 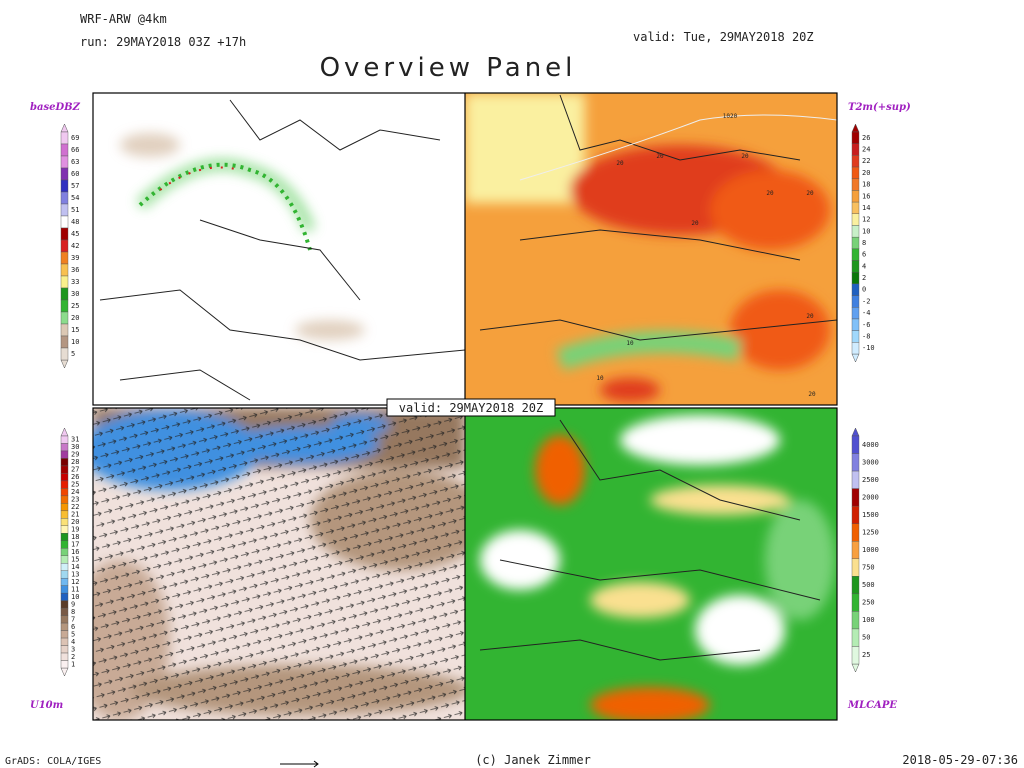 What do you see at coordinates (75, 258) in the screenshot?
I see `colorbar-tick-label: 39` at bounding box center [75, 258].